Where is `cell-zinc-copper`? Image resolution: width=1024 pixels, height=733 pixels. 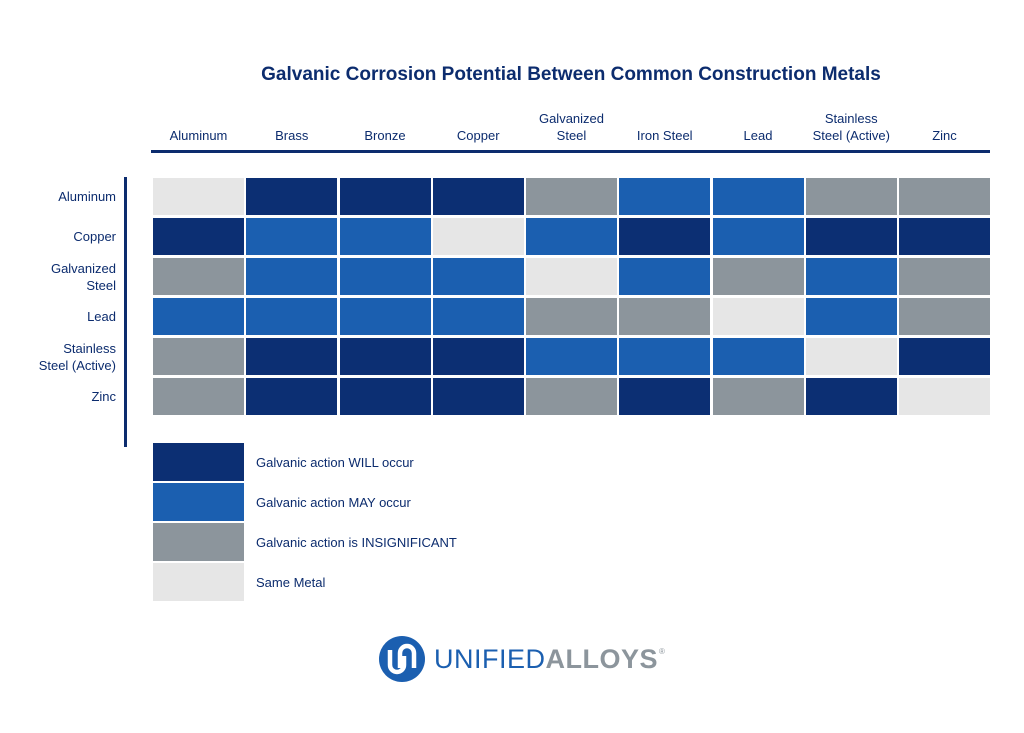 cell-zinc-copper is located at coordinates (478, 396).